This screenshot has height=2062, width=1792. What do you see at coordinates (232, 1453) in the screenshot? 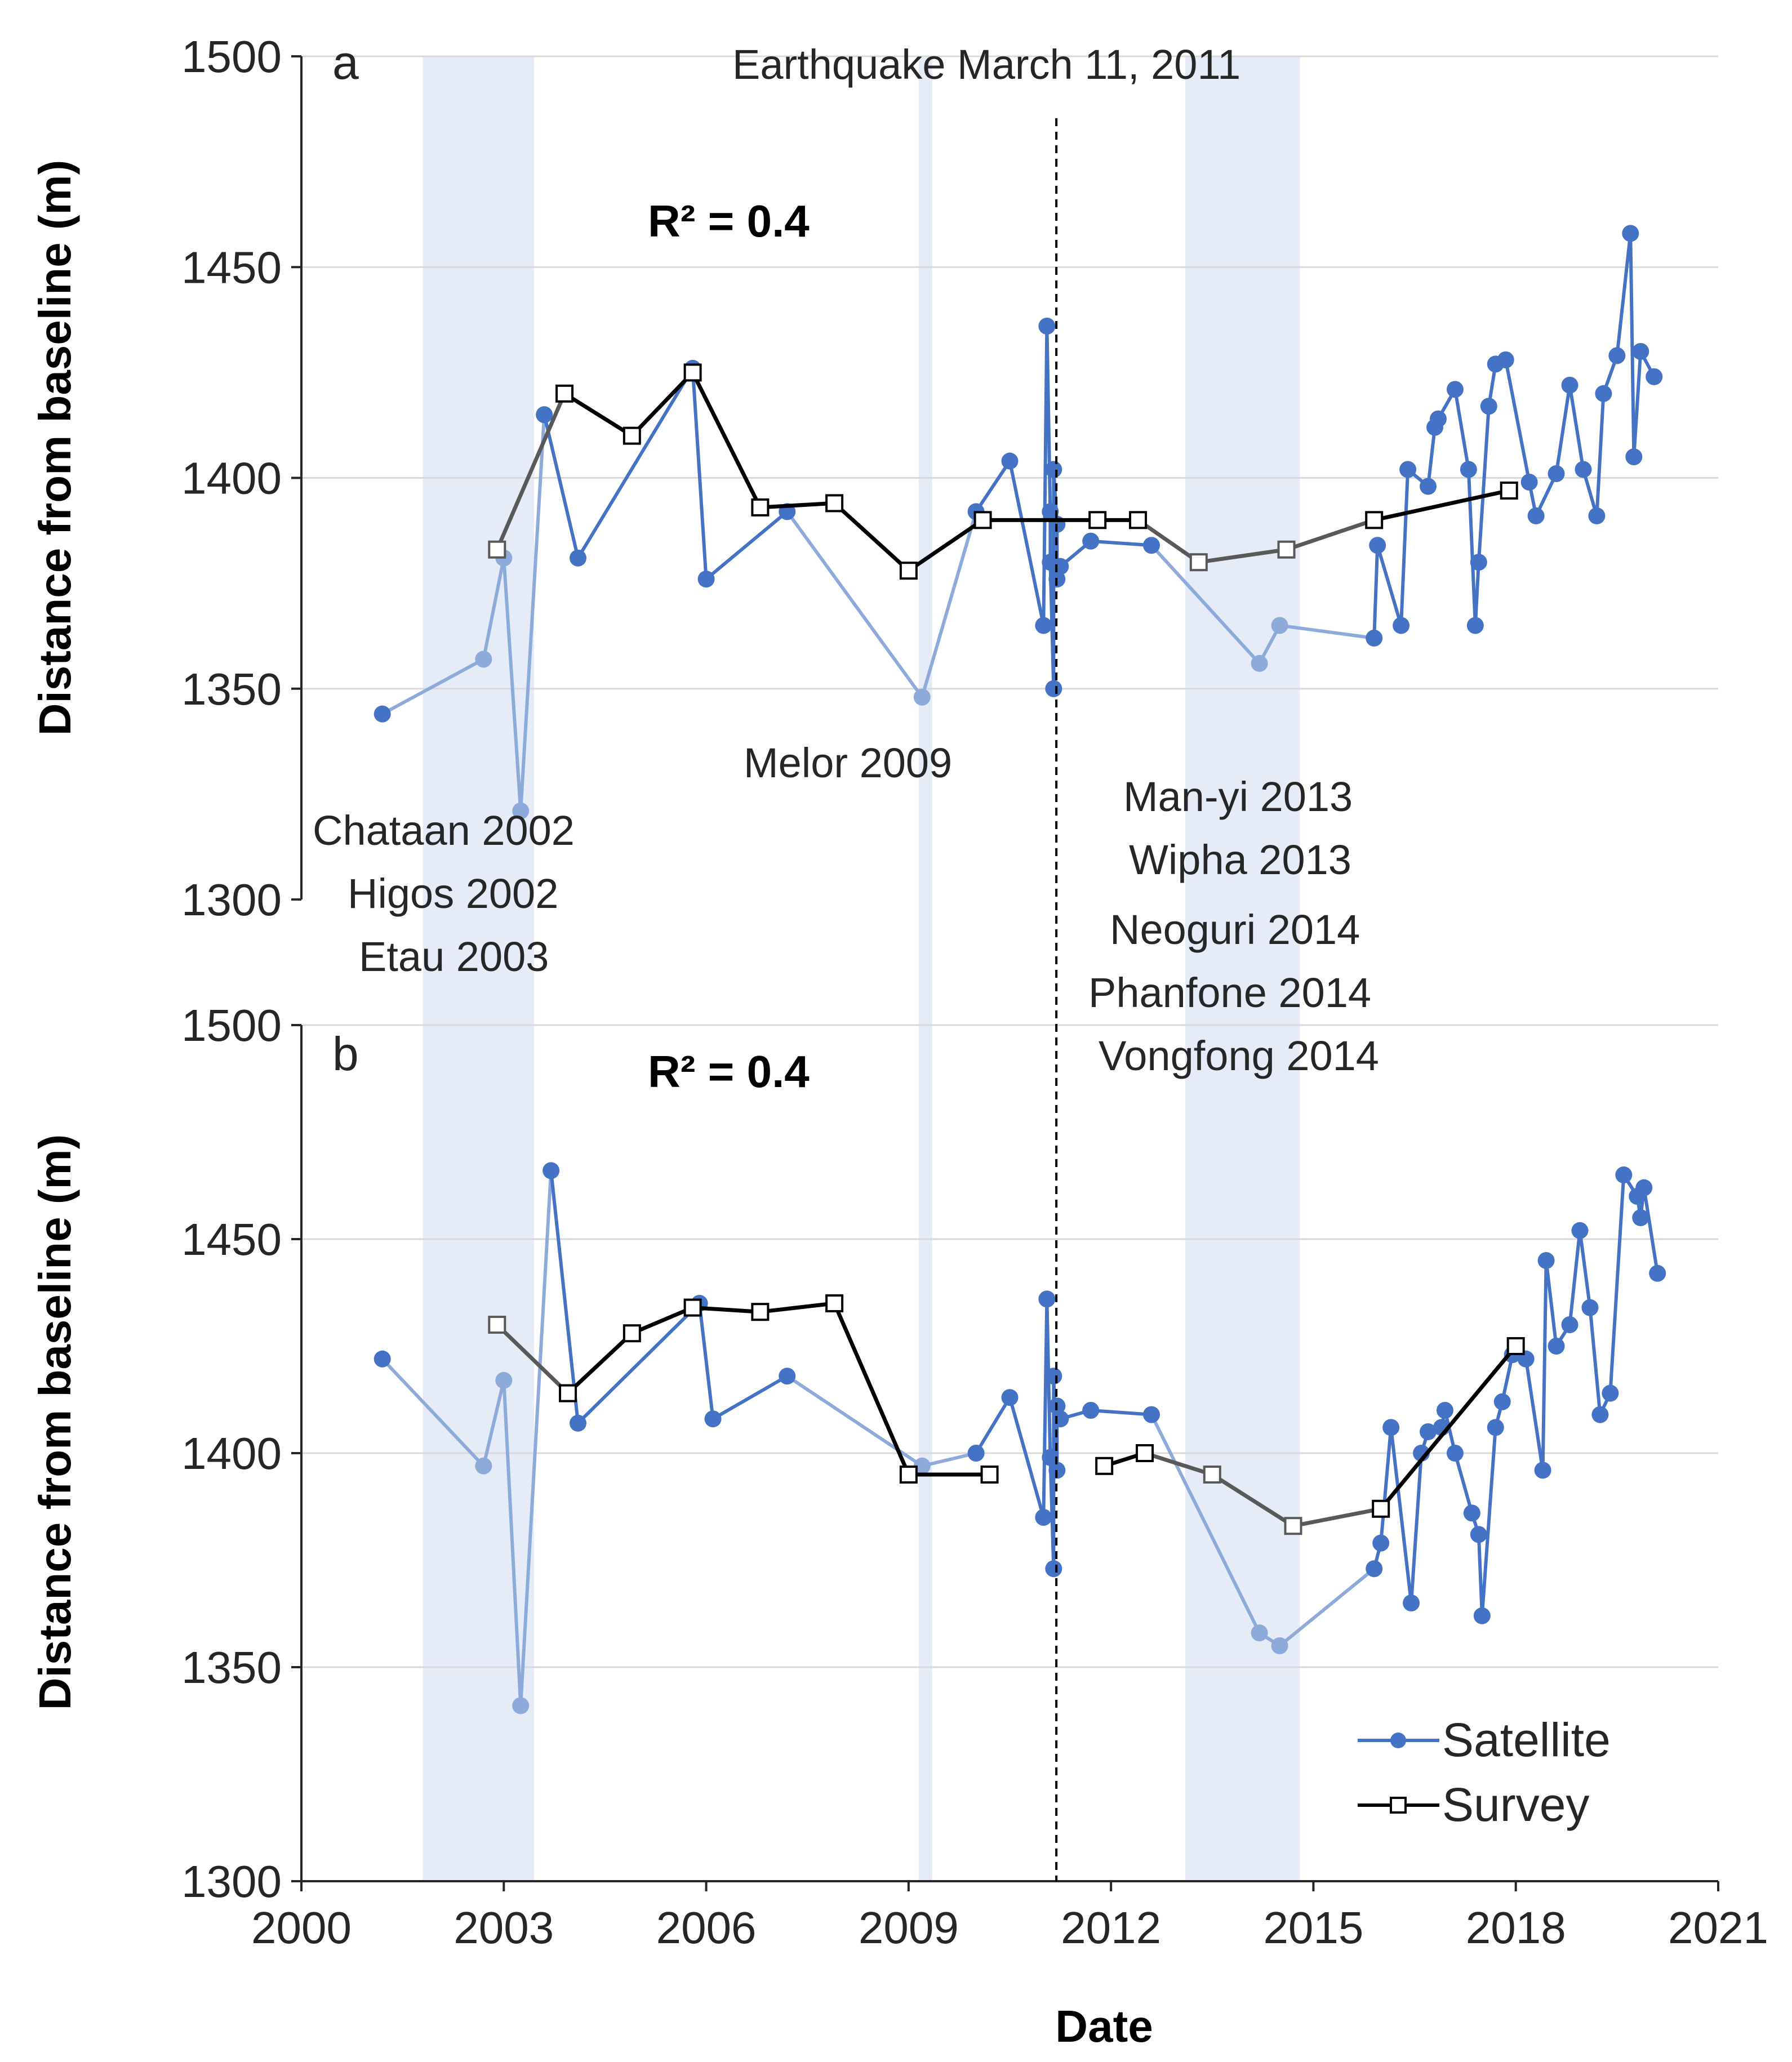
I see `y-tick-label: 1400` at bounding box center [232, 1453].